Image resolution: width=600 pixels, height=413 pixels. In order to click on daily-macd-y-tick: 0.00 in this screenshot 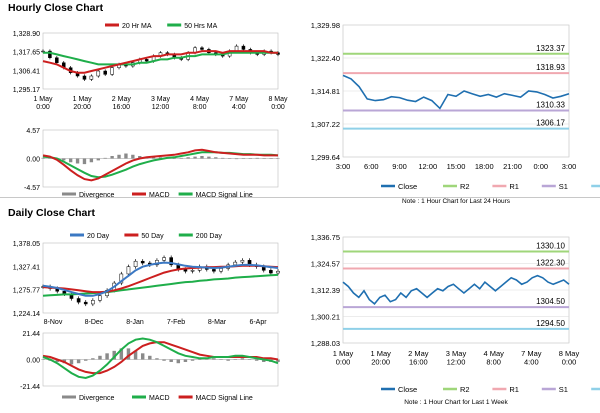, I will do `click(33, 361)`.